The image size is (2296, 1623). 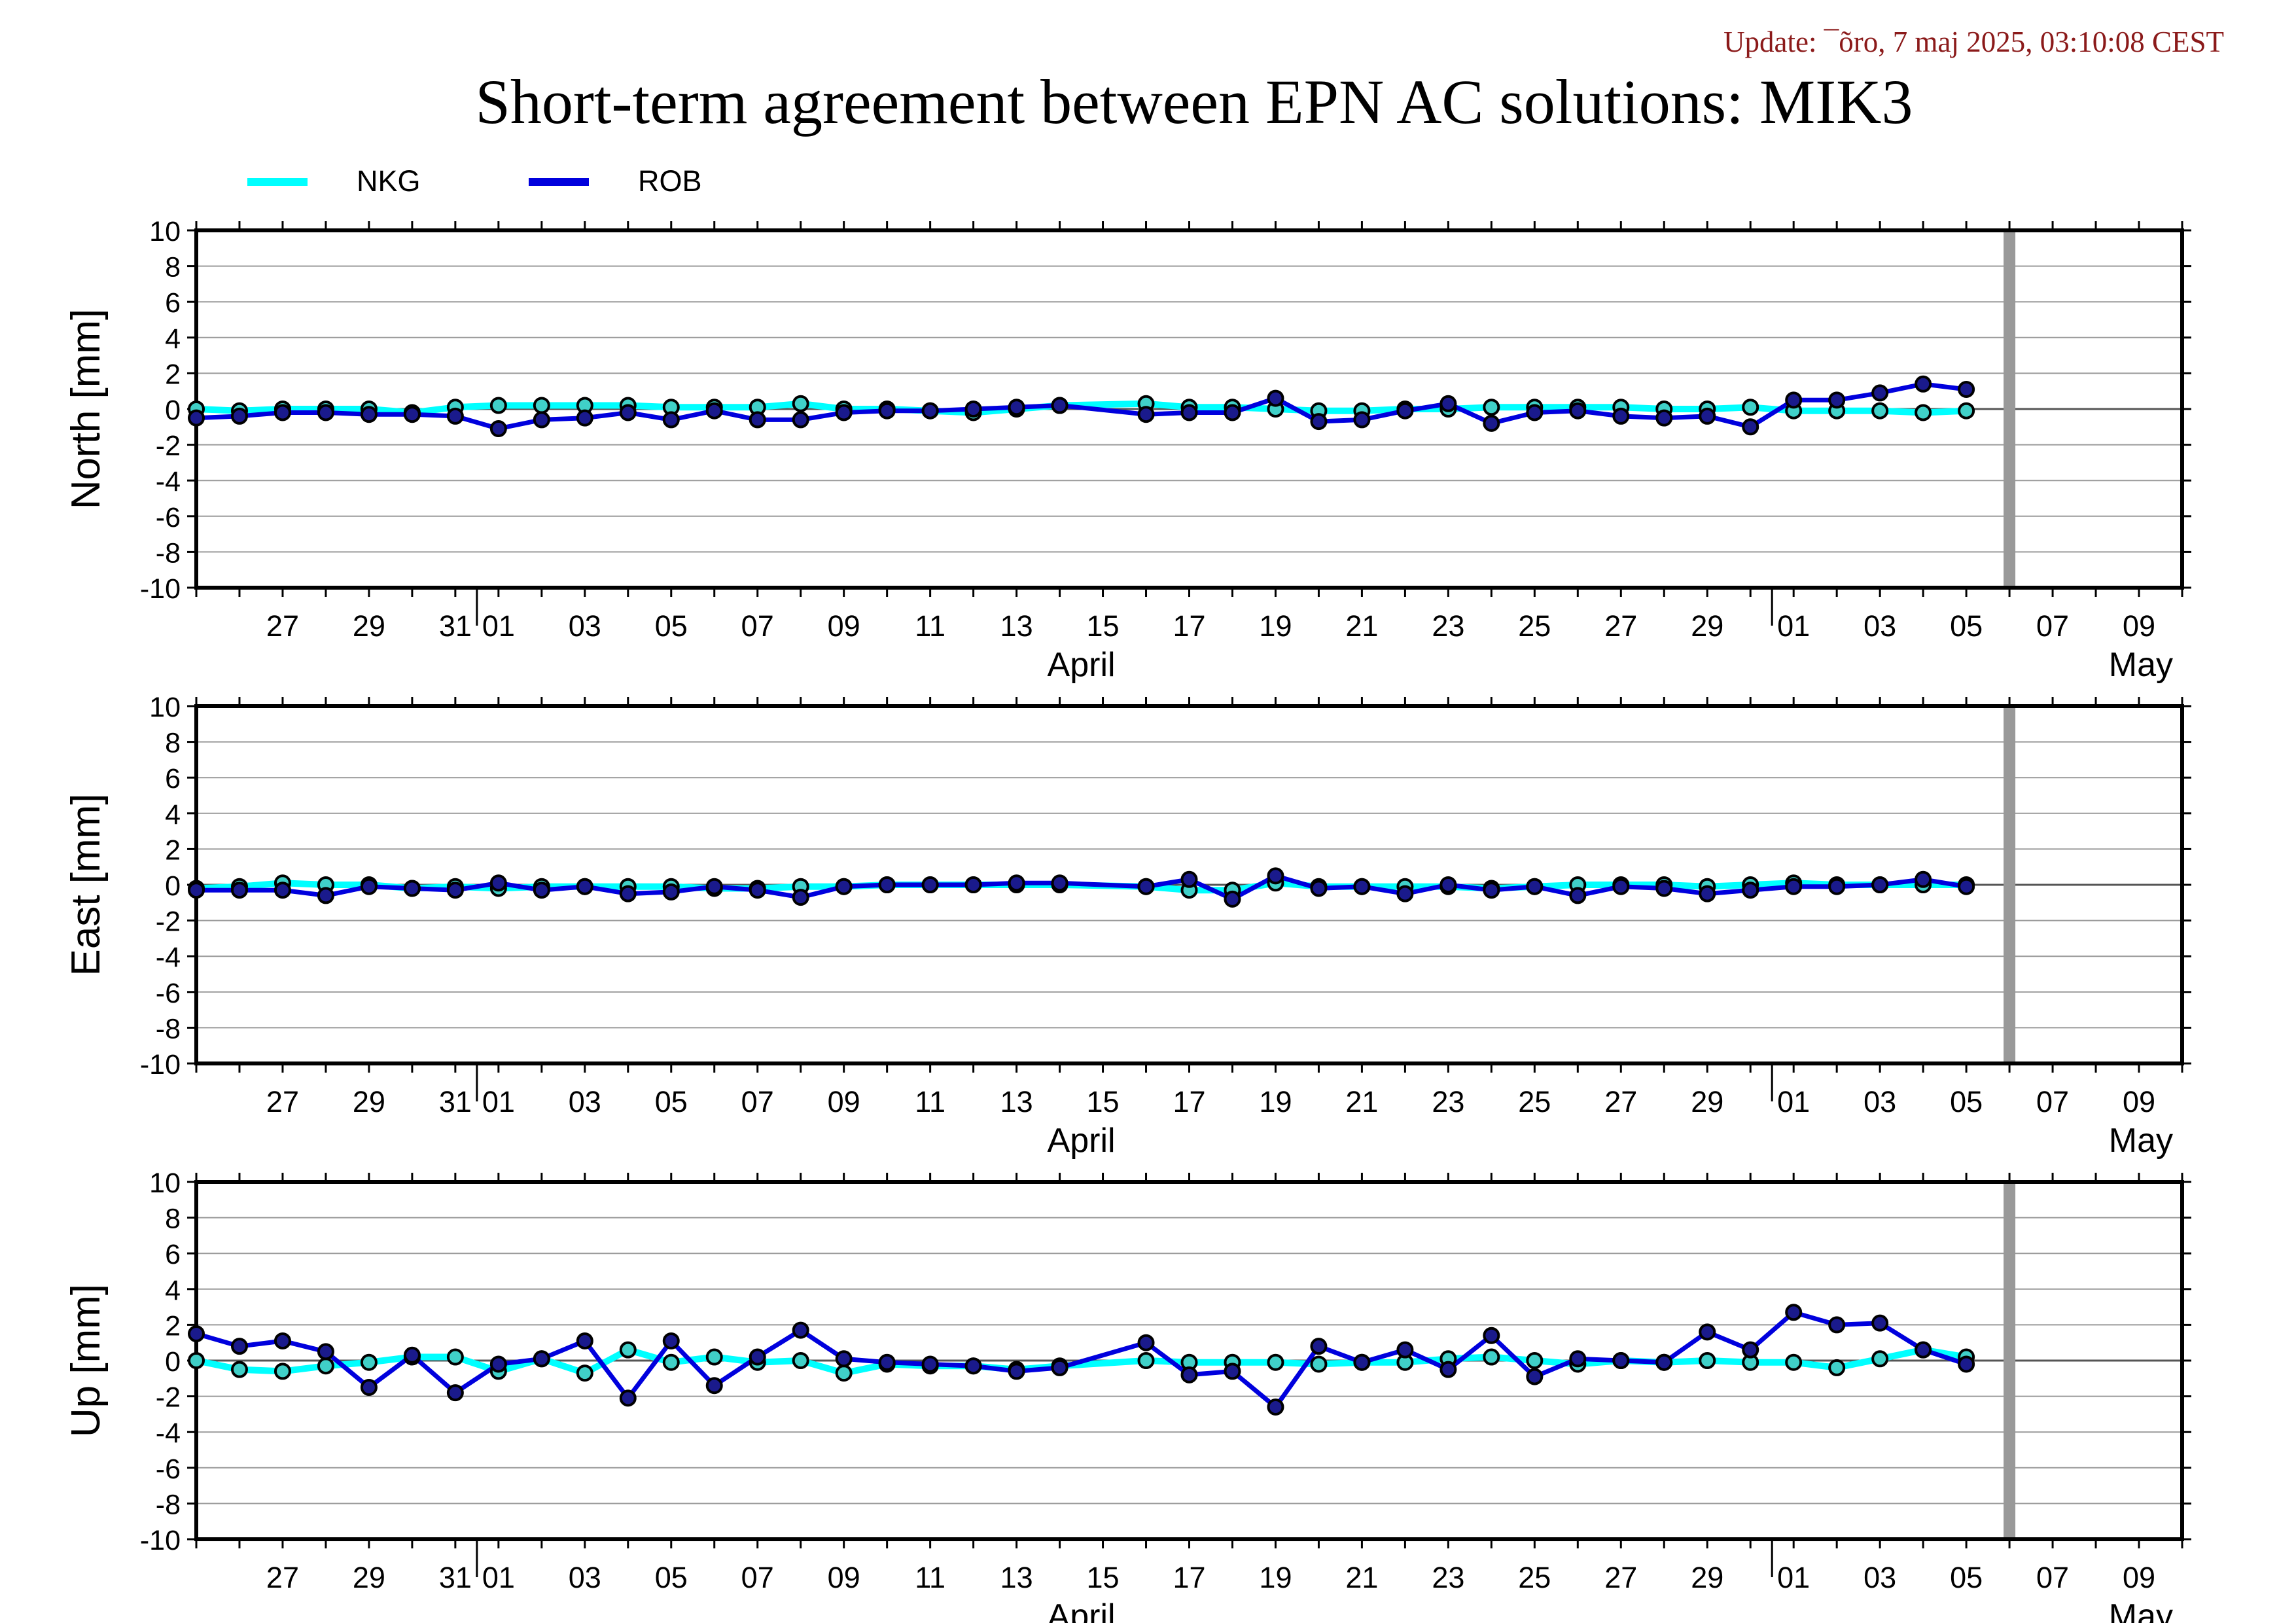 I want to click on month-label: April, so click(x=1082, y=1141).